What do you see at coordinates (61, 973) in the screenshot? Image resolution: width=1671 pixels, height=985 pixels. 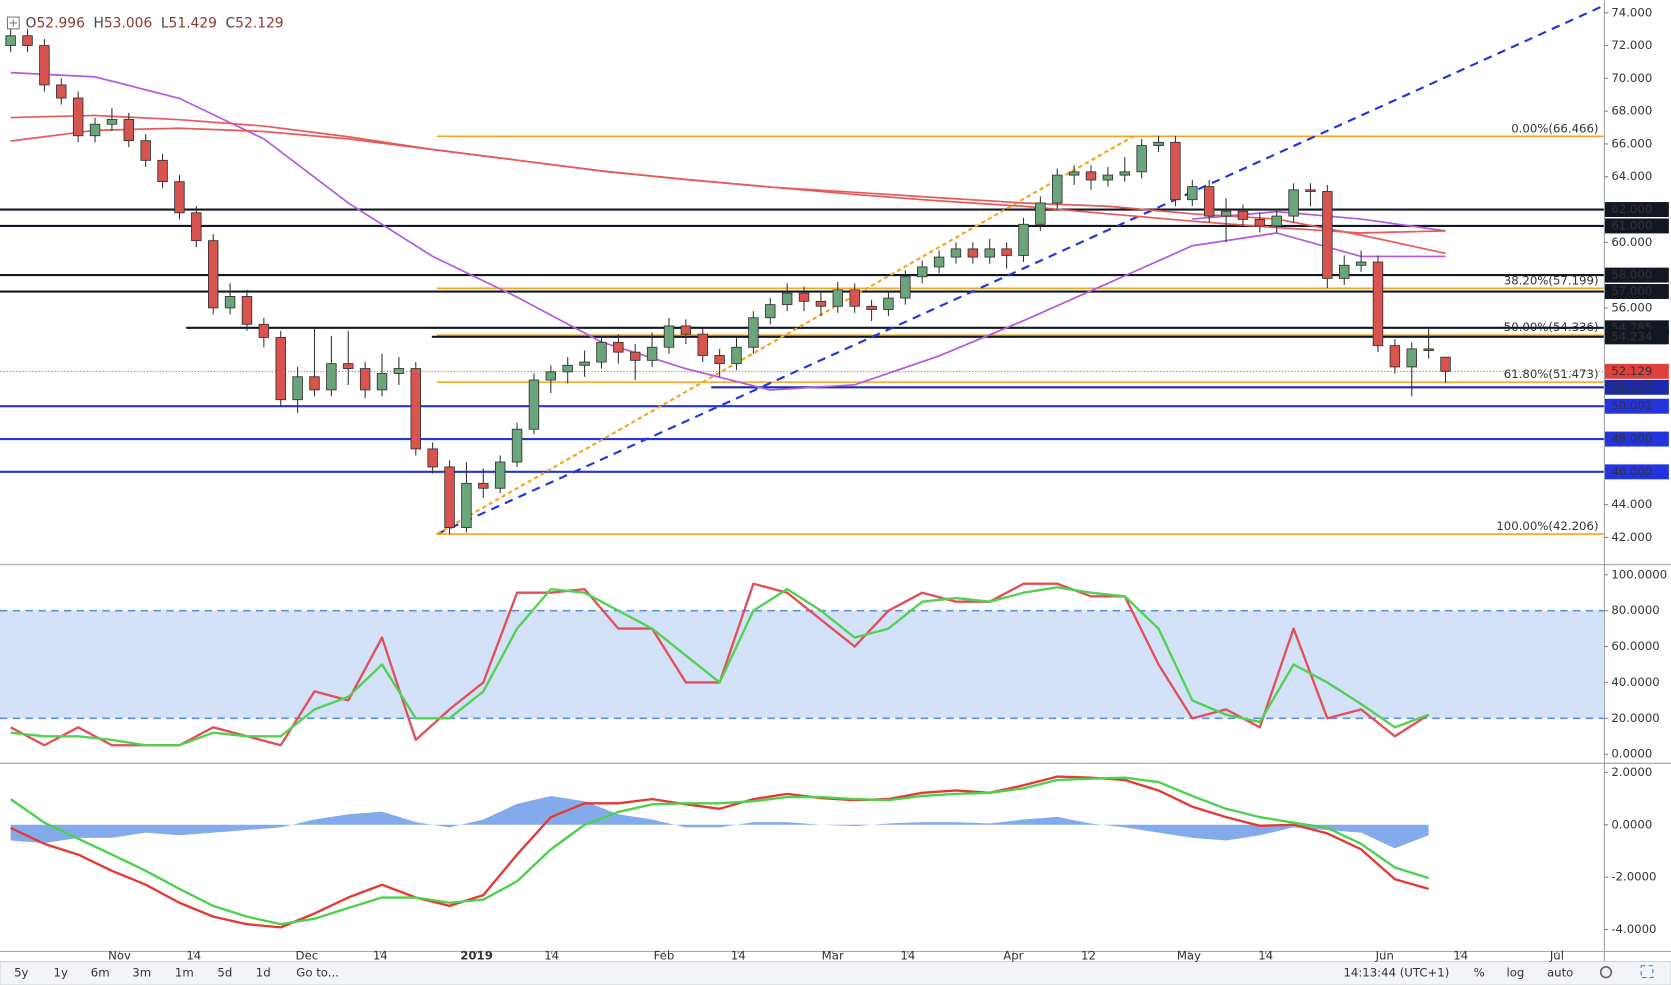 I see `range-button: 1y` at bounding box center [61, 973].